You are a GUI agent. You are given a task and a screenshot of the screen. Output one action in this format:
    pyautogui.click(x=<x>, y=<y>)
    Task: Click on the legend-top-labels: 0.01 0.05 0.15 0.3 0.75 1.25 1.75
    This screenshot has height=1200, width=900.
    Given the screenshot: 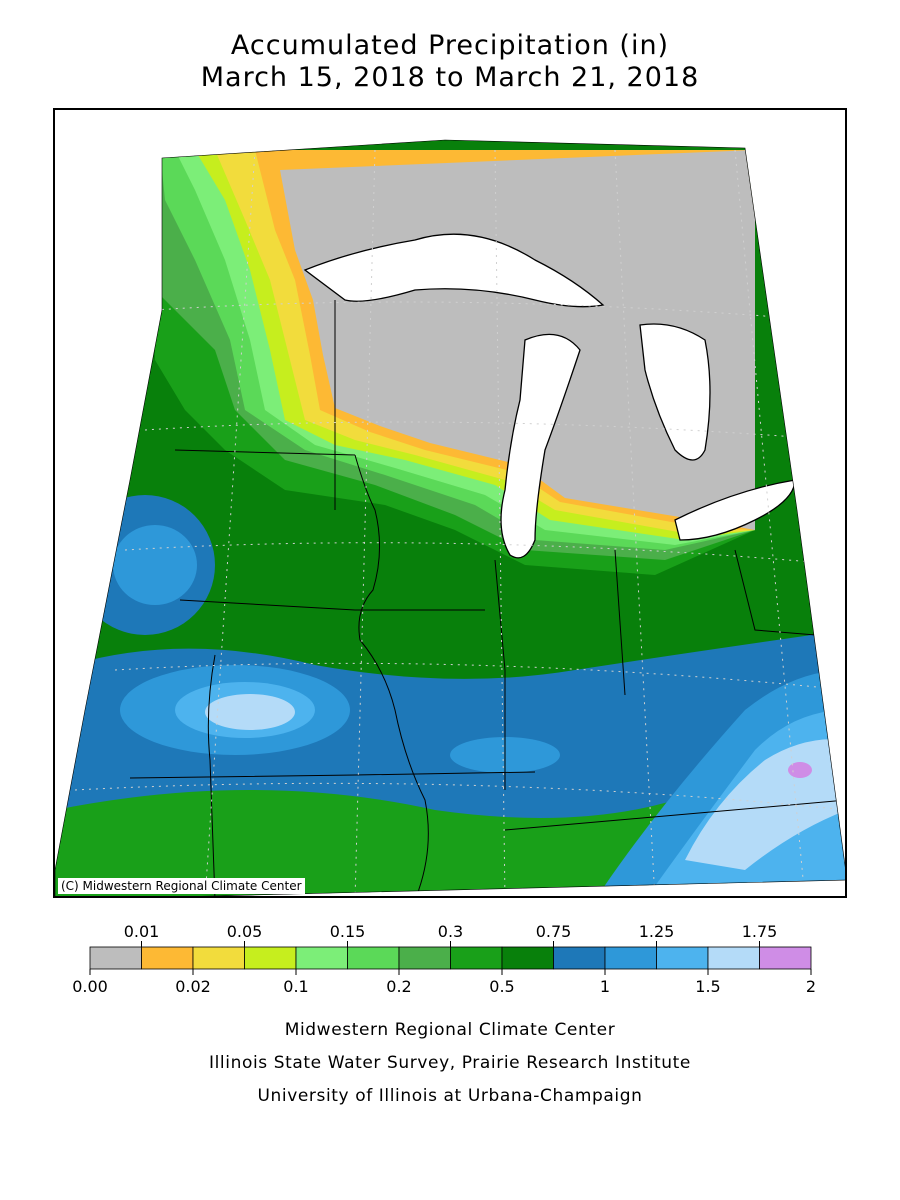 What is the action you would take?
    pyautogui.click(x=451, y=934)
    